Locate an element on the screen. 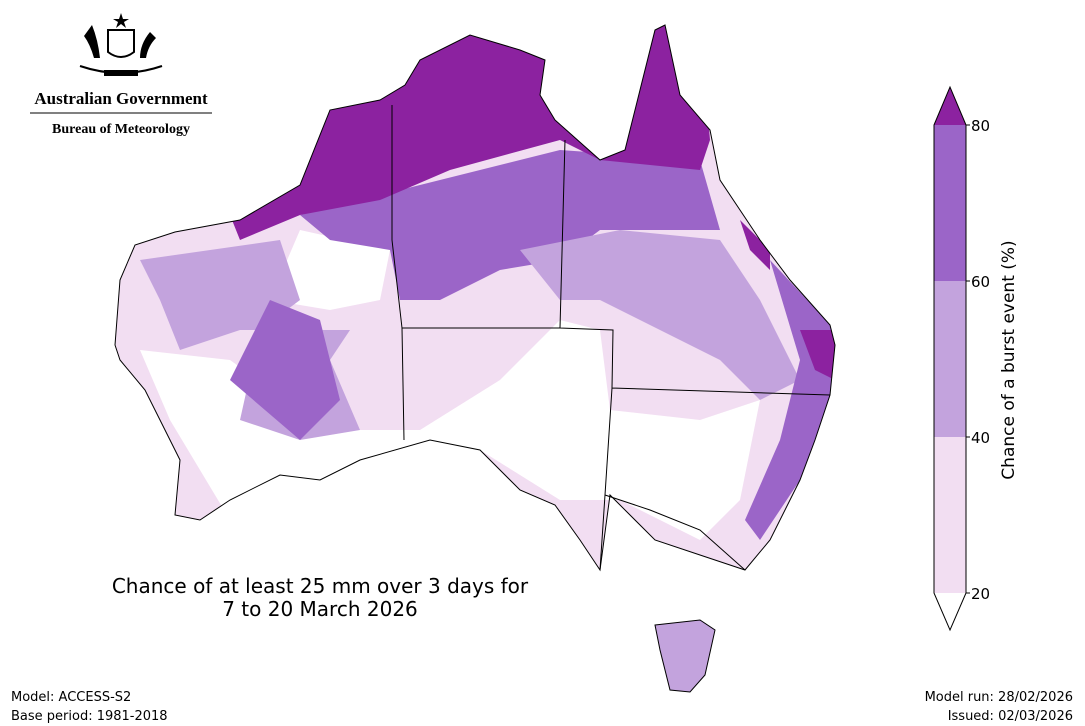 Image resolution: width=1085 pixels, height=726 pixels. logo-line2: Bureau of Meteorology is located at coordinates (121, 129).